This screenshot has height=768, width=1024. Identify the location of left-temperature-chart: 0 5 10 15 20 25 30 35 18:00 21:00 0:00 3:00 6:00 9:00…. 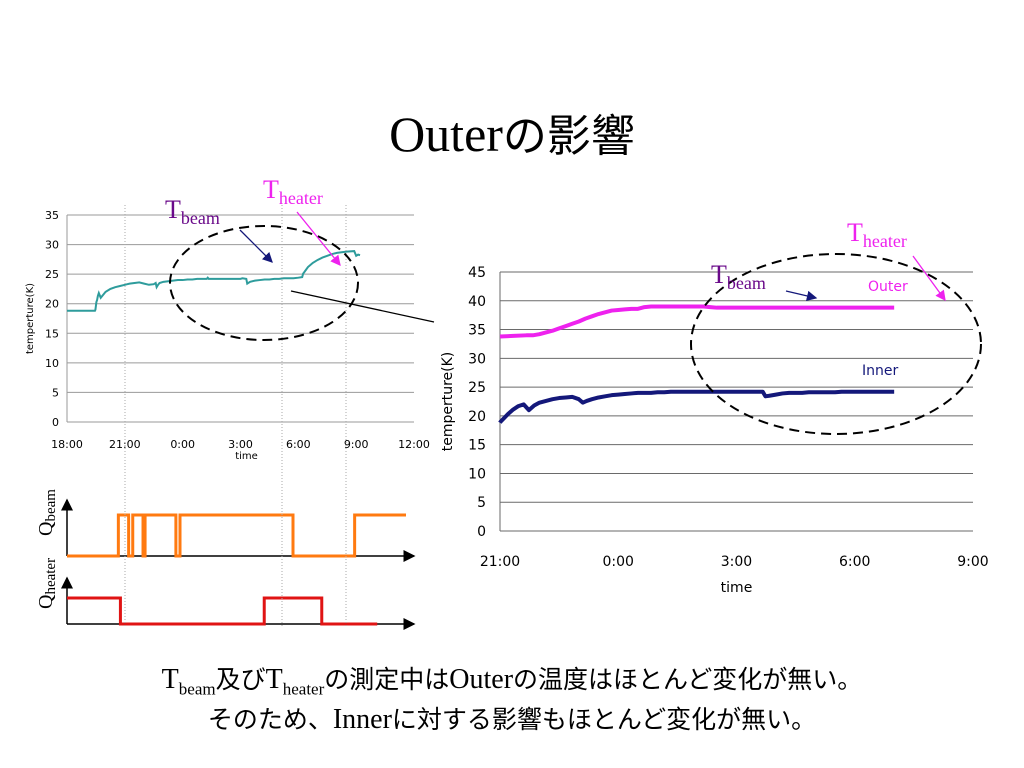
(227, 335).